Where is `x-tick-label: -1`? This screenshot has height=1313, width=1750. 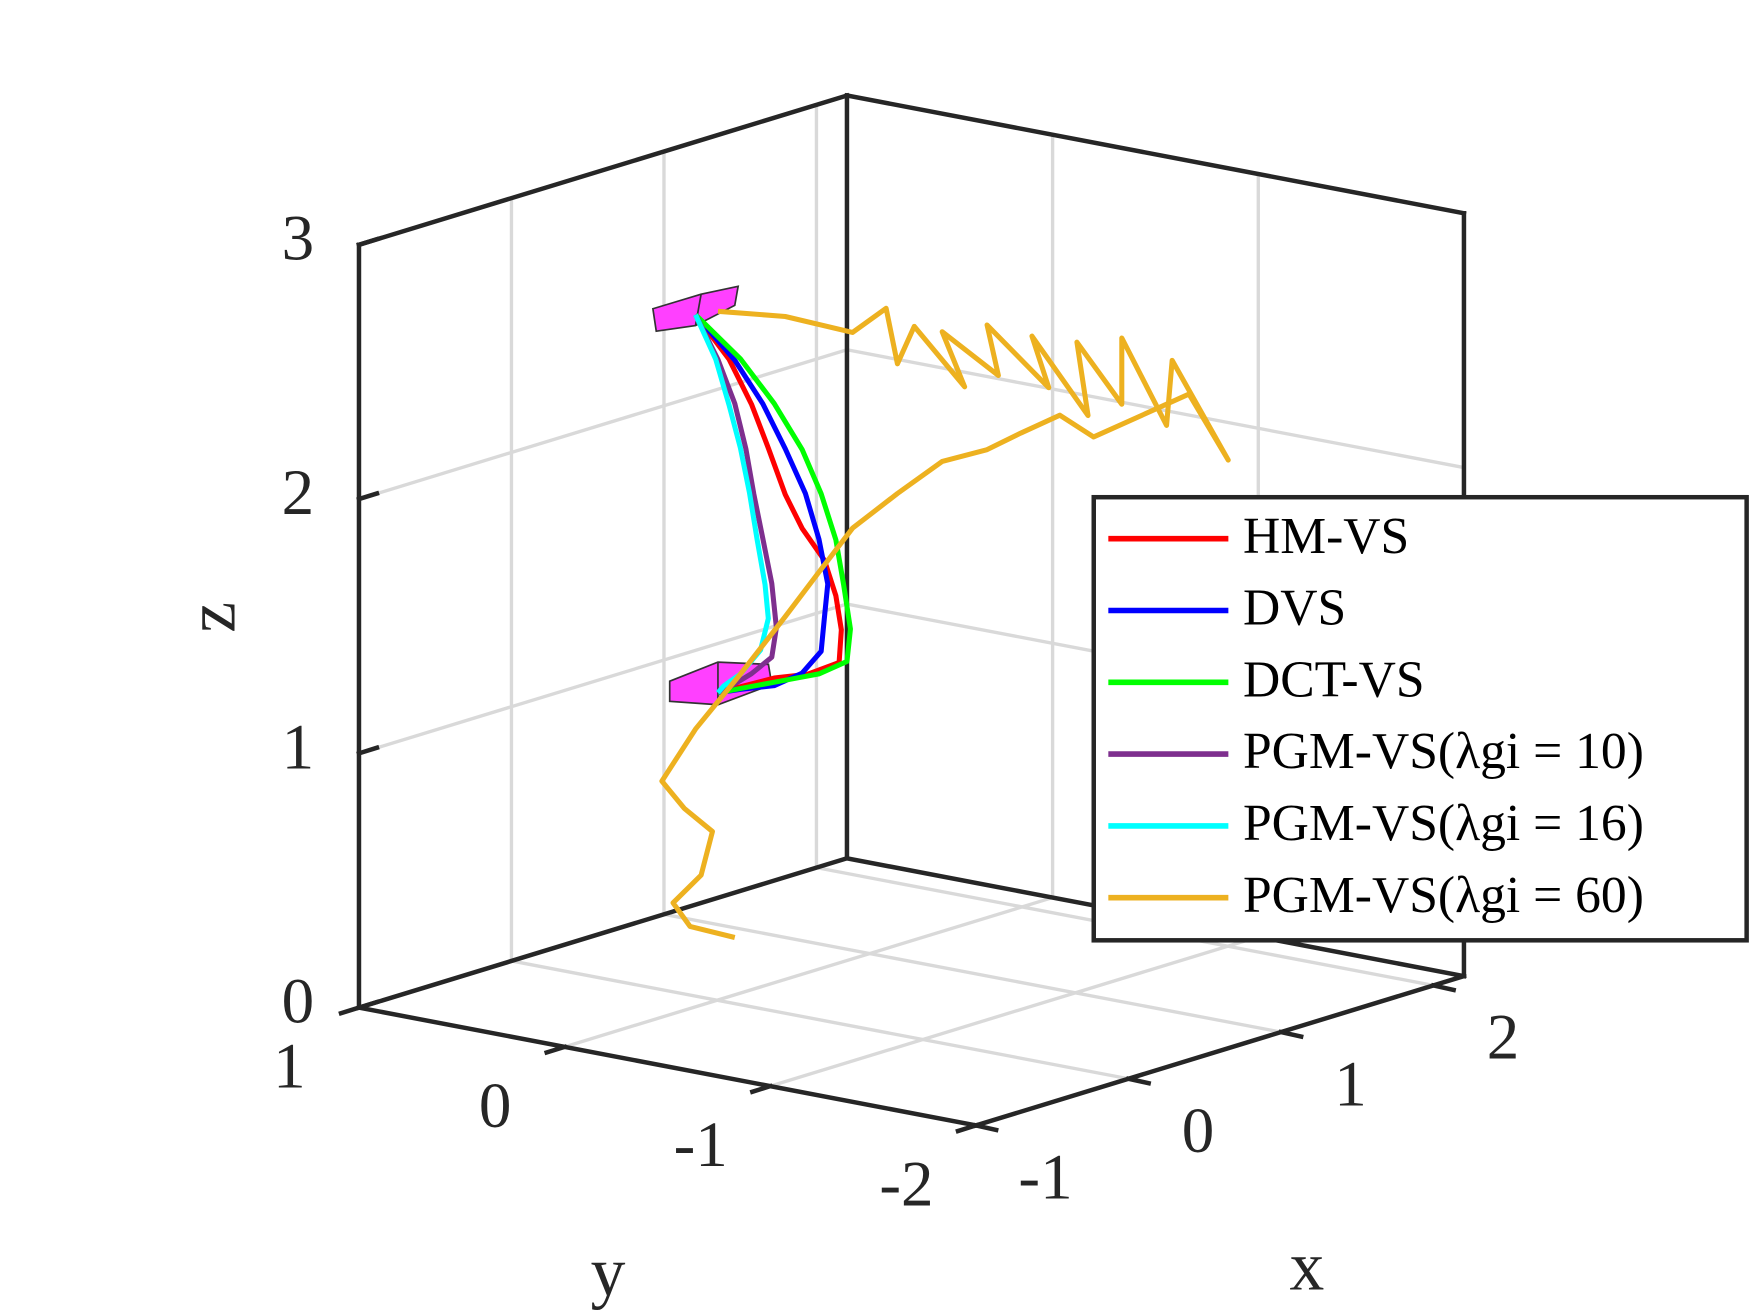
x-tick-label: -1 is located at coordinates (1045, 1178).